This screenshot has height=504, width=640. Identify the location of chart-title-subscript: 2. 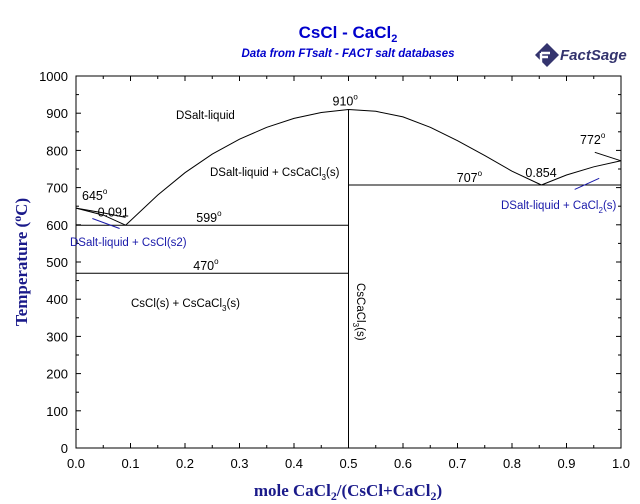
(394, 39).